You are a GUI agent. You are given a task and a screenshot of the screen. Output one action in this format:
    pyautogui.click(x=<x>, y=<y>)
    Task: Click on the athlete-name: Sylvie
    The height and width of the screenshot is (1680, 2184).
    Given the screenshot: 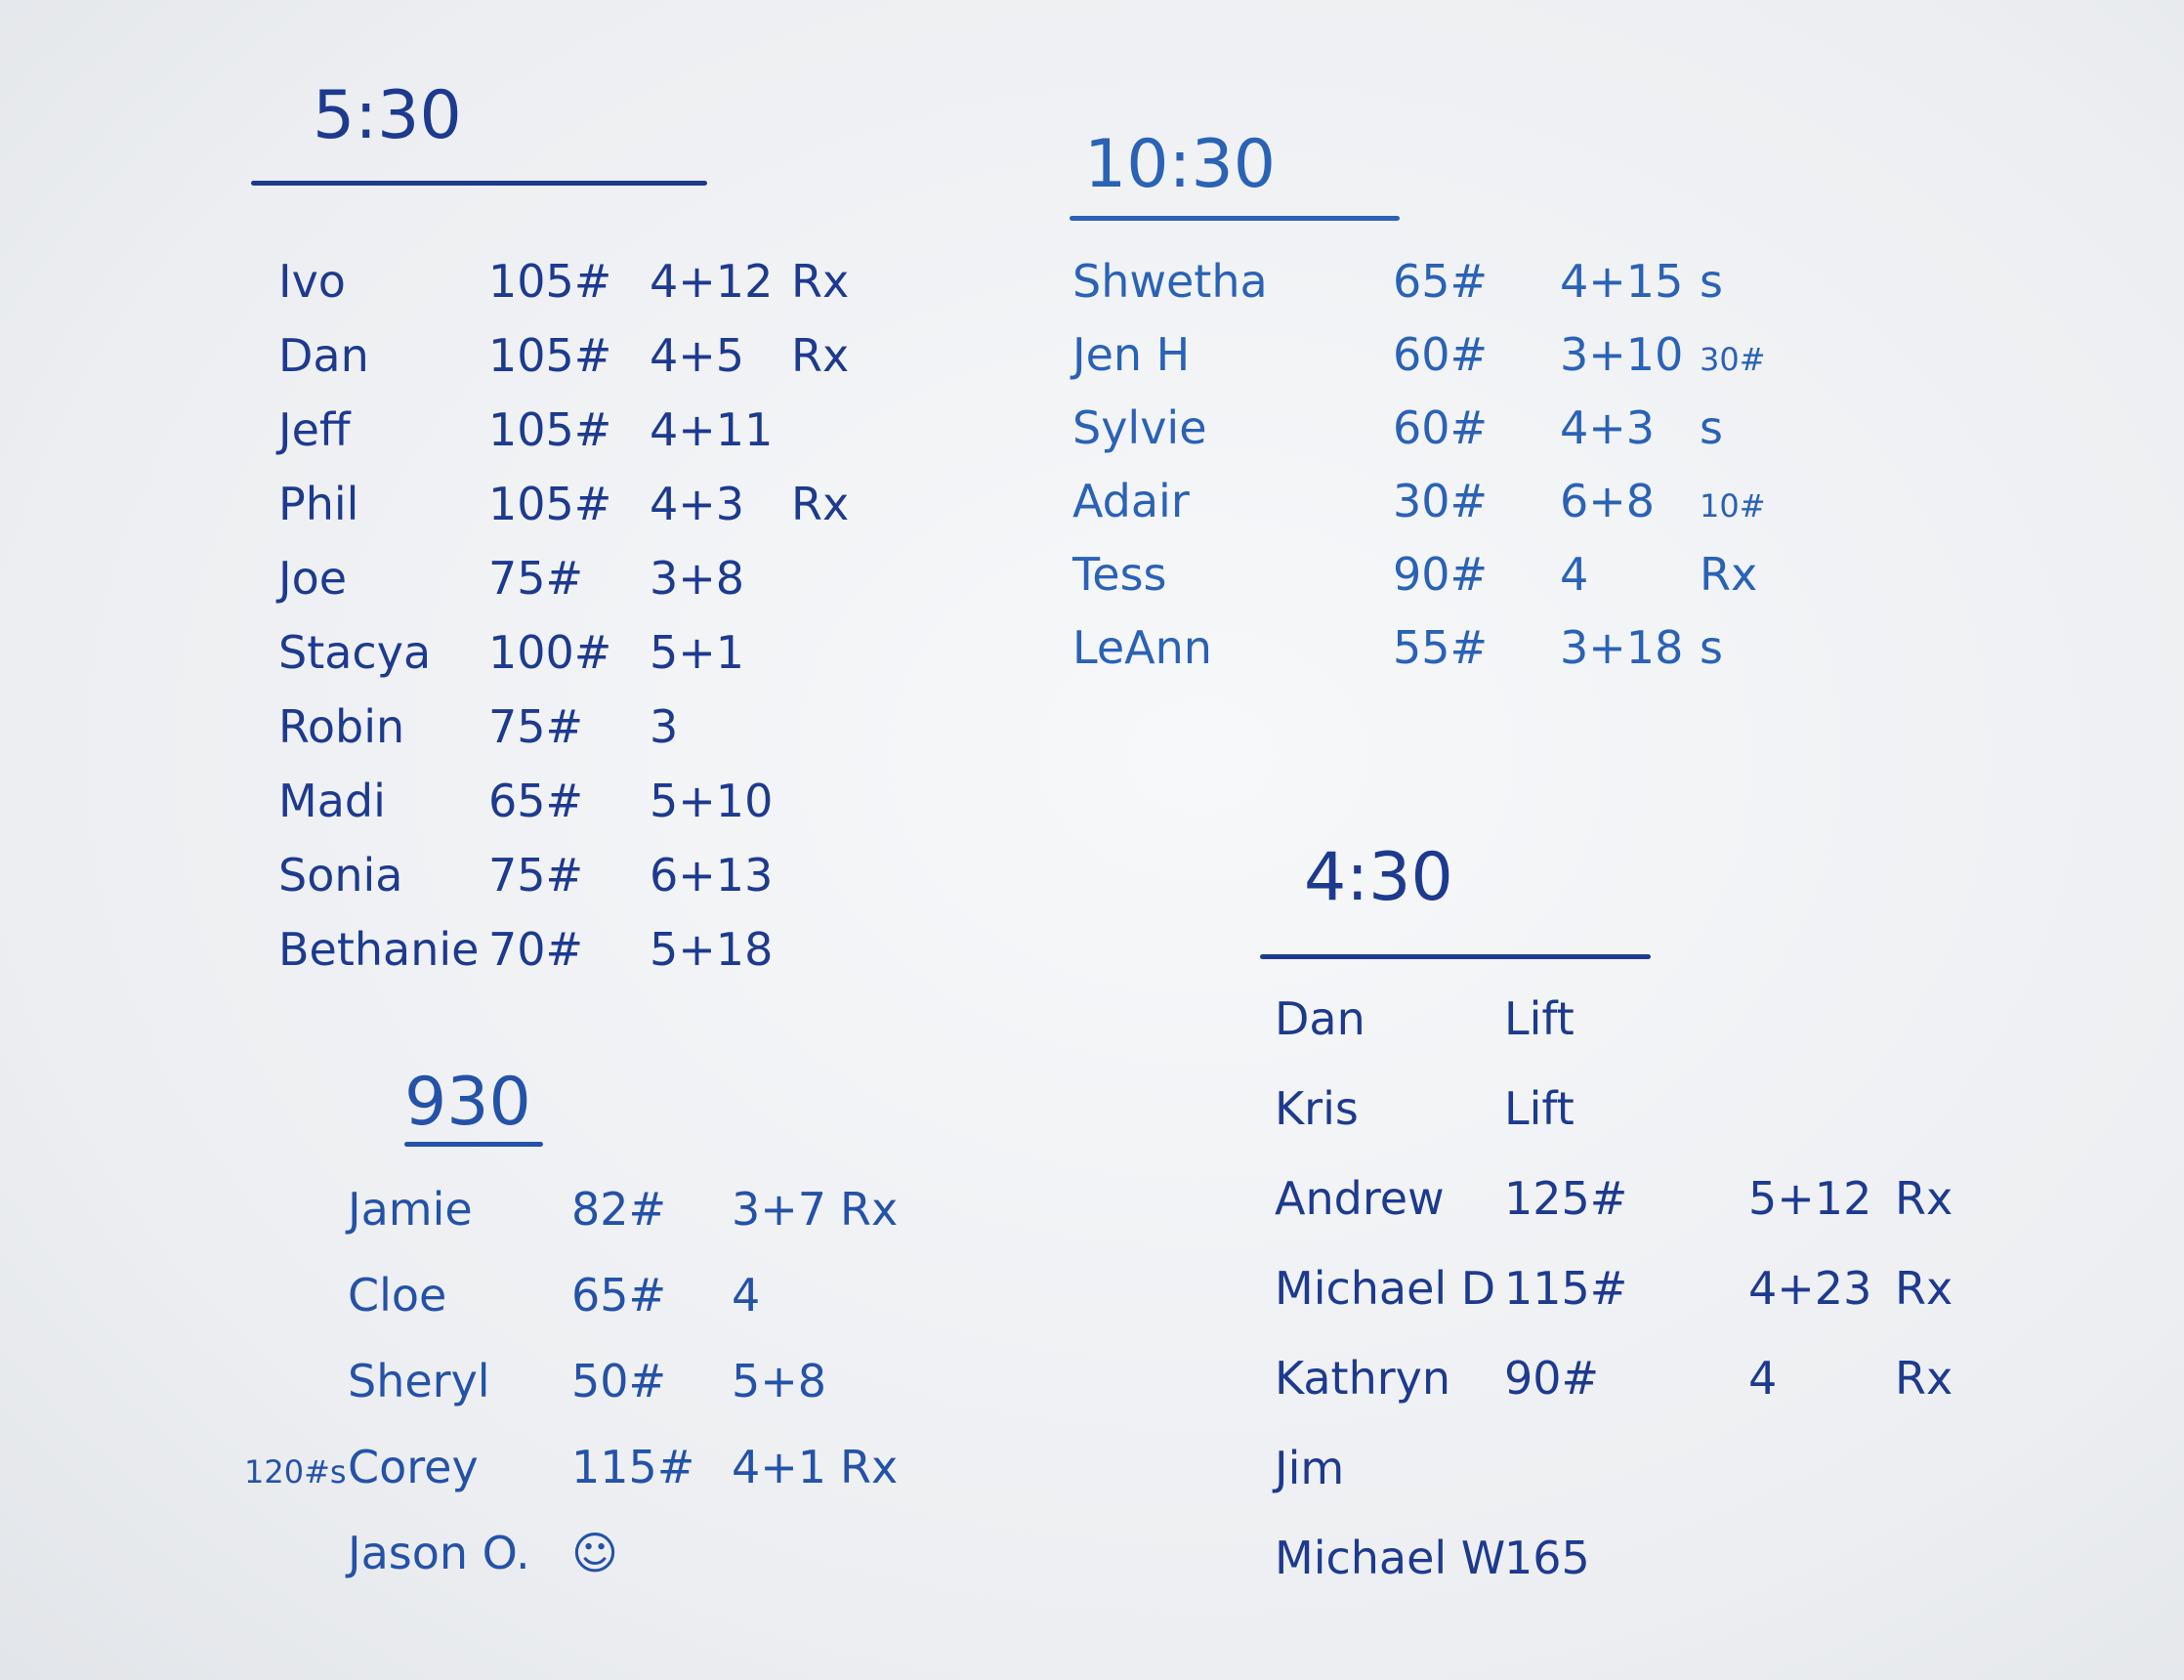 What is the action you would take?
    pyautogui.click(x=1139, y=427)
    